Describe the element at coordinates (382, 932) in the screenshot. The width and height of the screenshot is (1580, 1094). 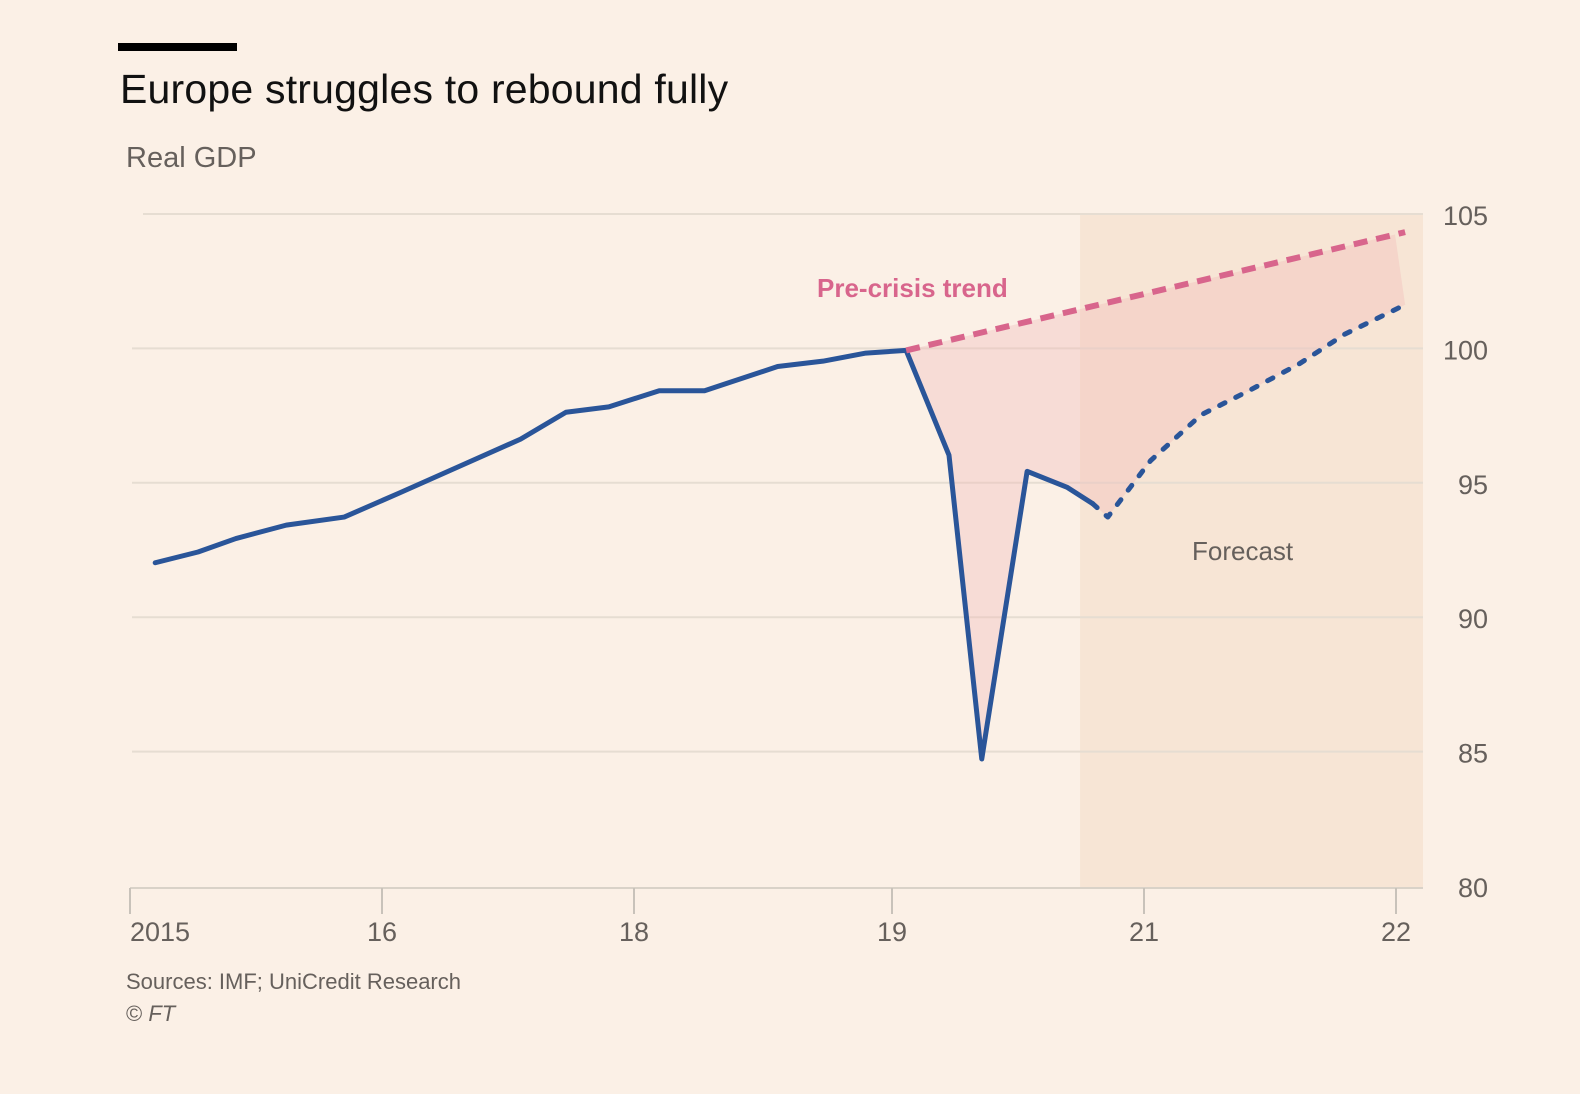
I see `x-tick-label-16: 16` at that location.